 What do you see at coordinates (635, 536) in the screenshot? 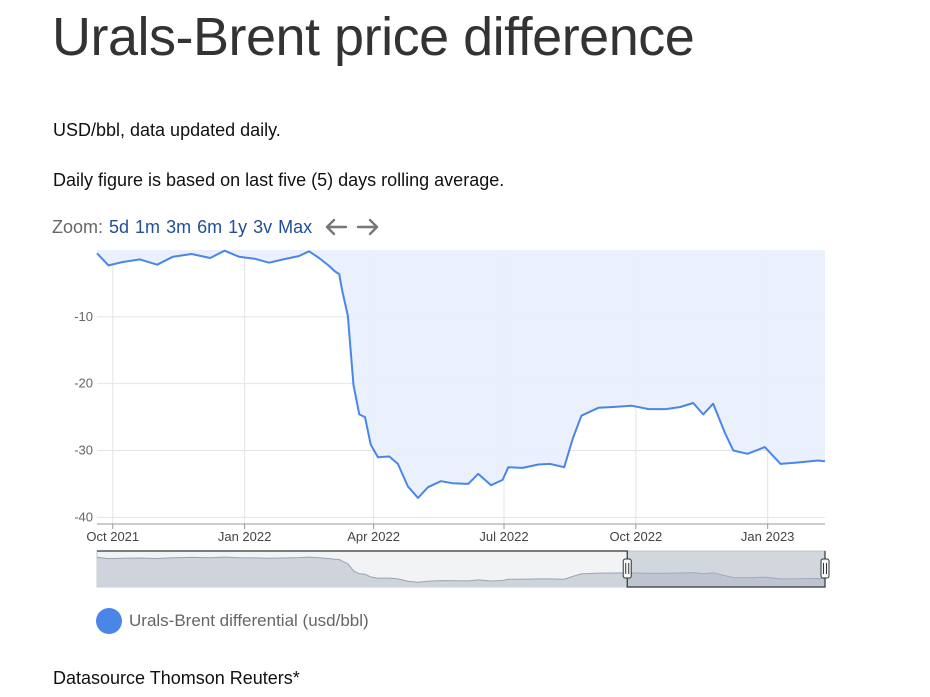
I see `x-tick-label: Oct 2022` at bounding box center [635, 536].